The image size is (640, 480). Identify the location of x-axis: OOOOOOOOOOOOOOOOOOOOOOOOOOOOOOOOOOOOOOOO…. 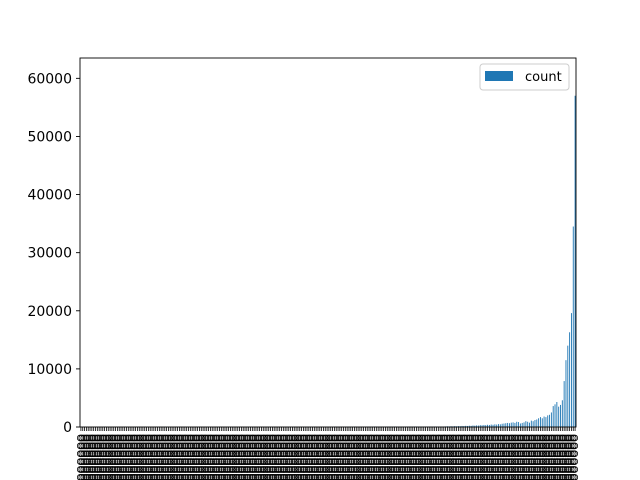
(328, 453).